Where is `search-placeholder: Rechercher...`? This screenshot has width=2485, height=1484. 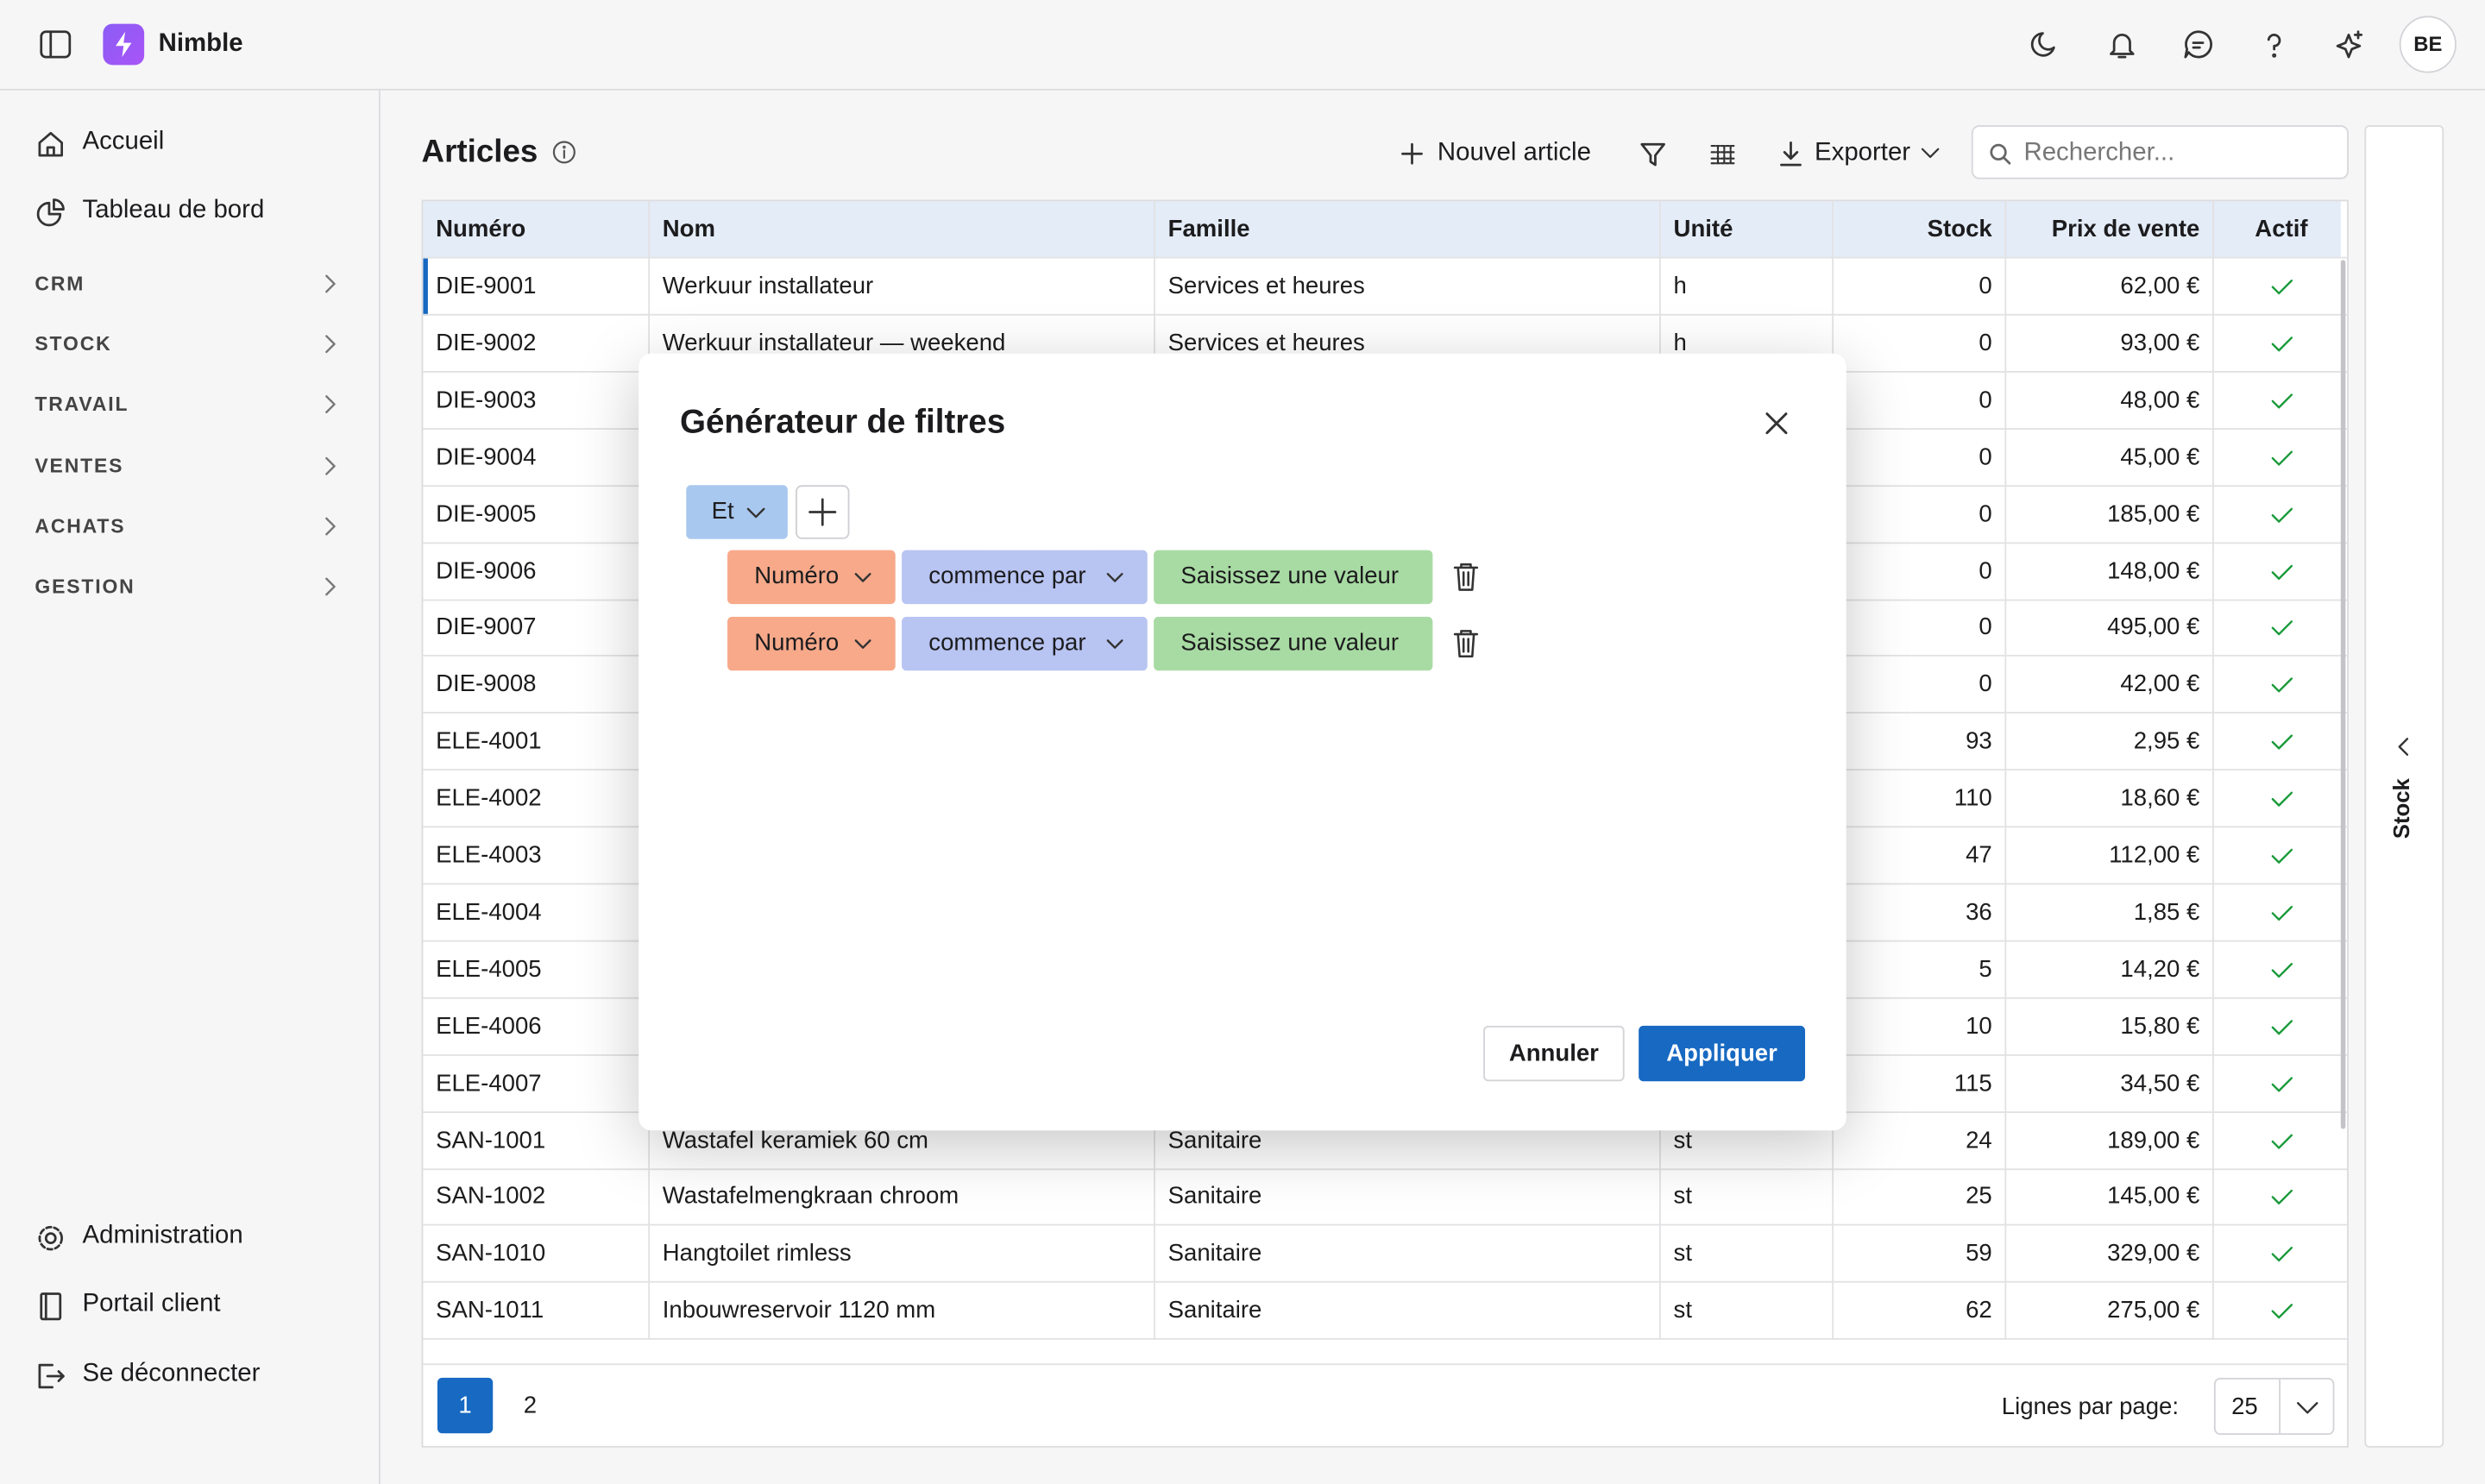 search-placeholder: Rechercher... is located at coordinates (2099, 153).